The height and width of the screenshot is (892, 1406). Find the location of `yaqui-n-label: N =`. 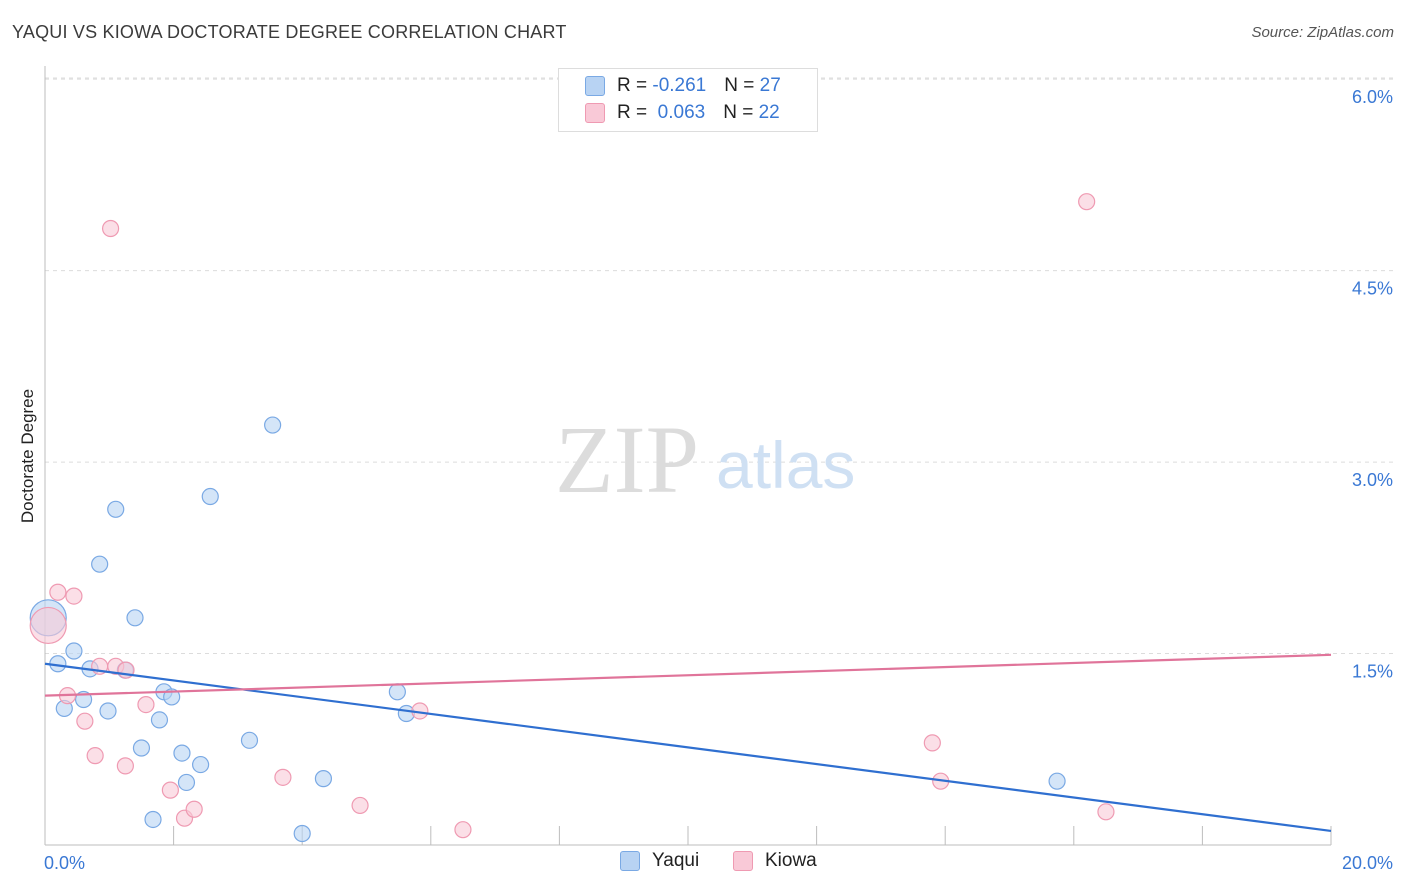

yaqui-n-label: N = is located at coordinates (742, 85).